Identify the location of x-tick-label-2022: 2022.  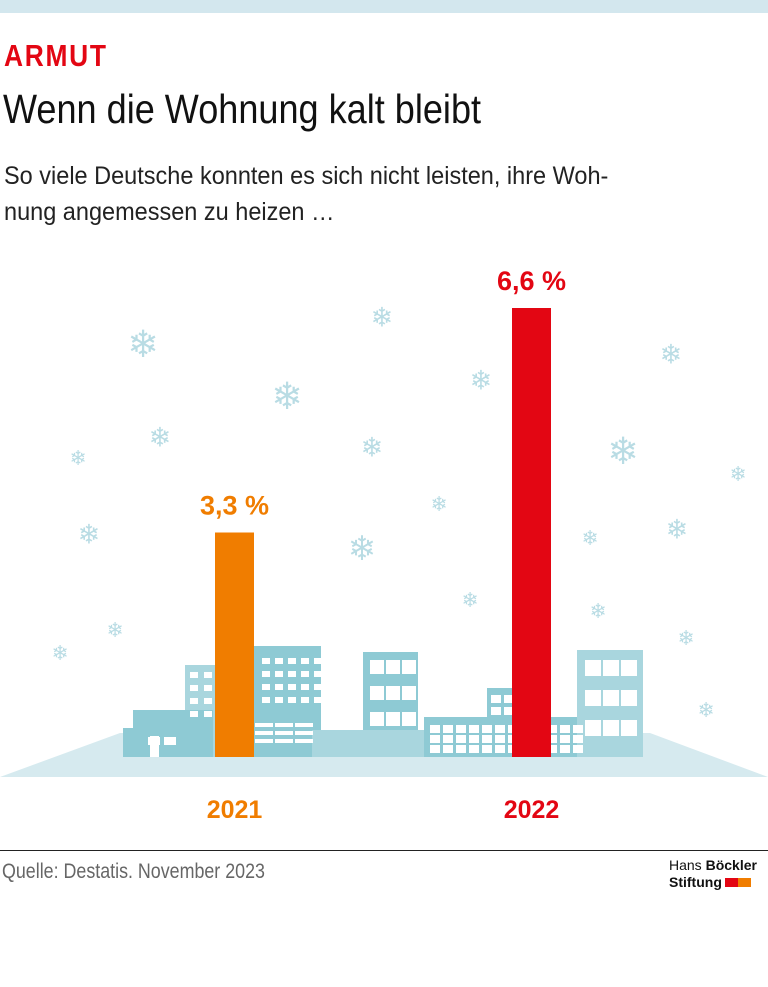
(532, 810).